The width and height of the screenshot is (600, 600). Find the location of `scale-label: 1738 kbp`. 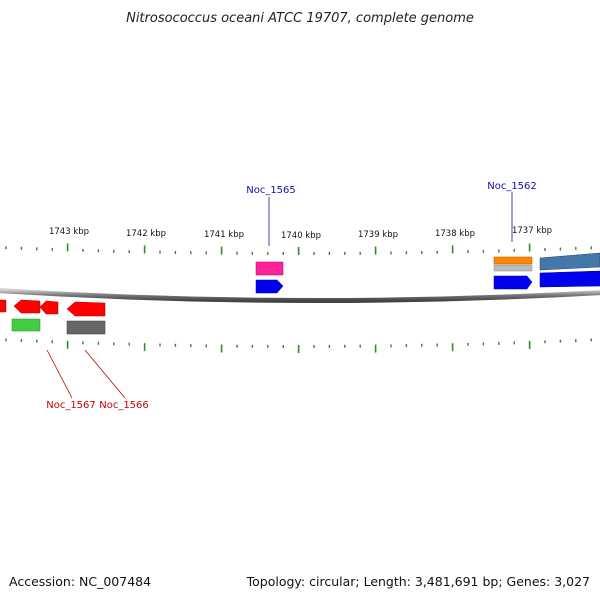

scale-label: 1738 kbp is located at coordinates (455, 234).